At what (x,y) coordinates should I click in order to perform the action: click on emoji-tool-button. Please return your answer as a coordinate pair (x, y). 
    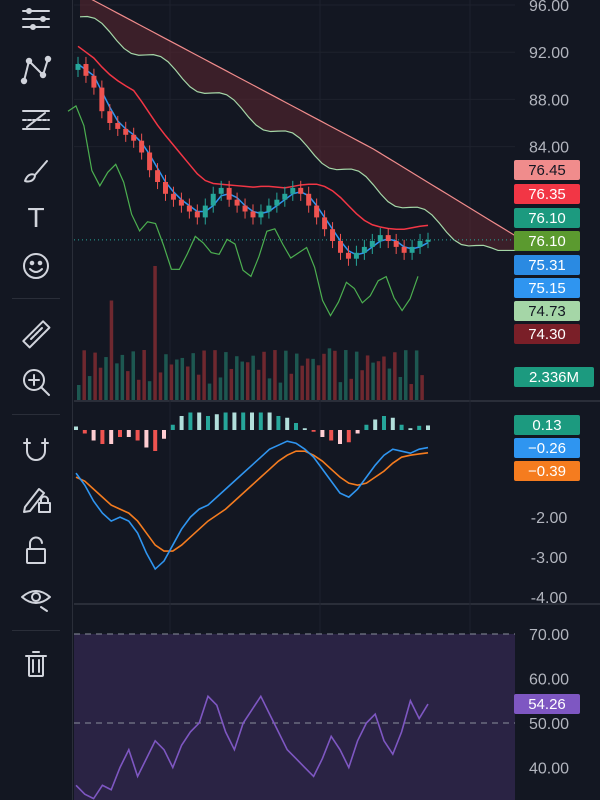
    Looking at the image, I should click on (36, 266).